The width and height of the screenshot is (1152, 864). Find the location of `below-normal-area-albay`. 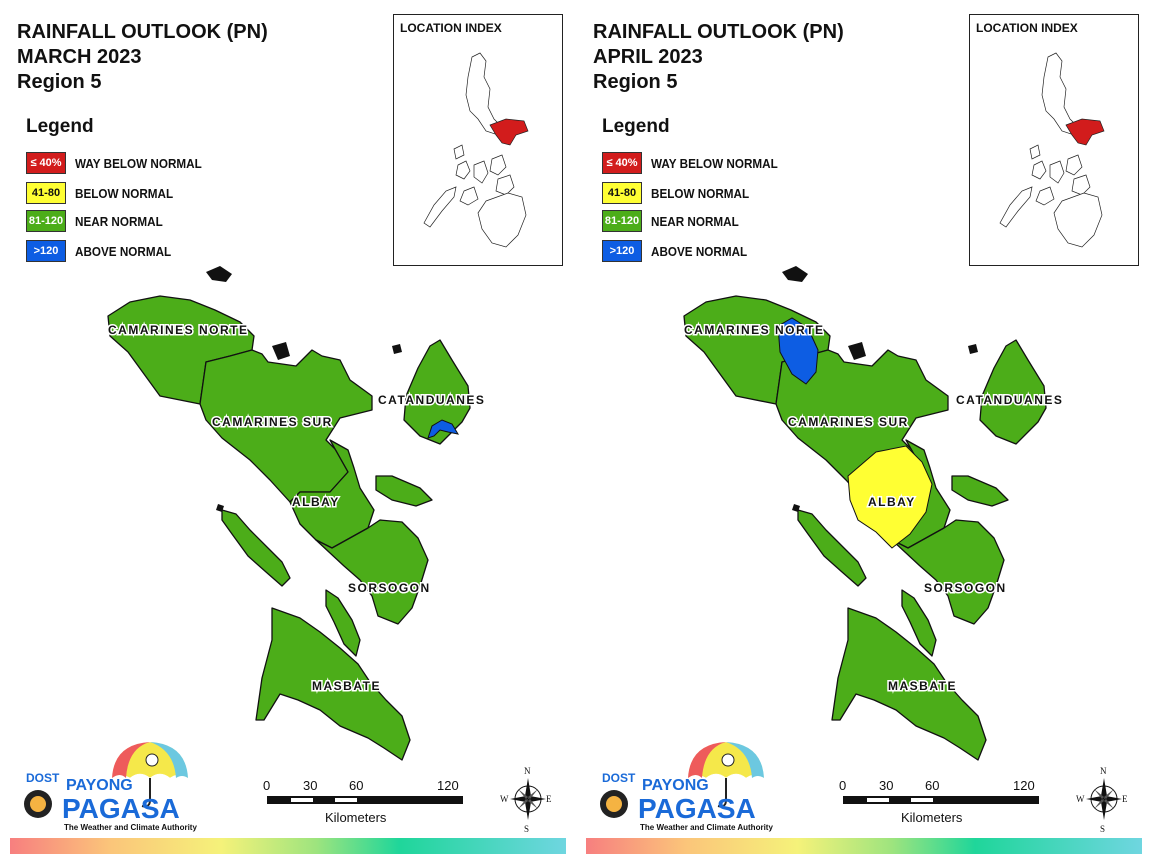

below-normal-area-albay is located at coordinates (890, 497).